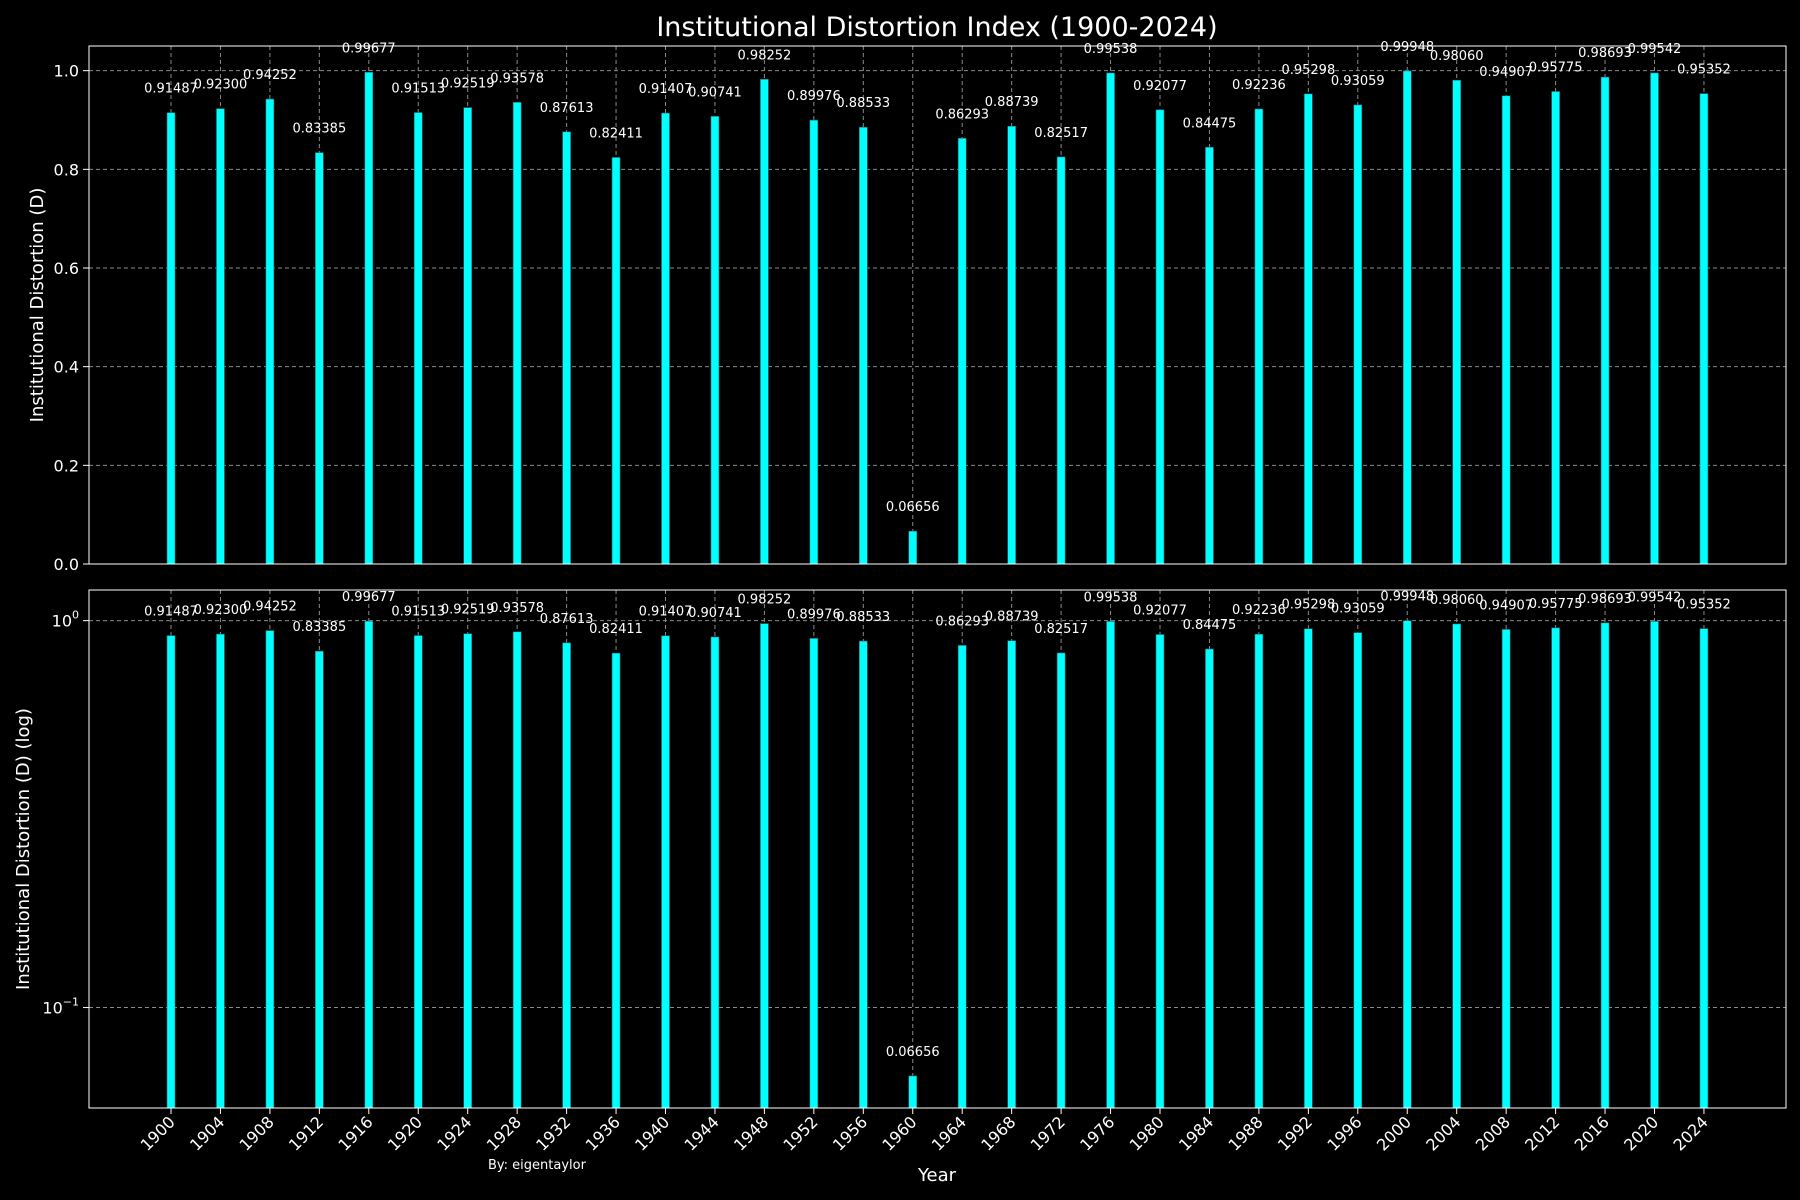 The width and height of the screenshot is (1800, 1200). I want to click on data-label: 0.93059, so click(1358, 609).